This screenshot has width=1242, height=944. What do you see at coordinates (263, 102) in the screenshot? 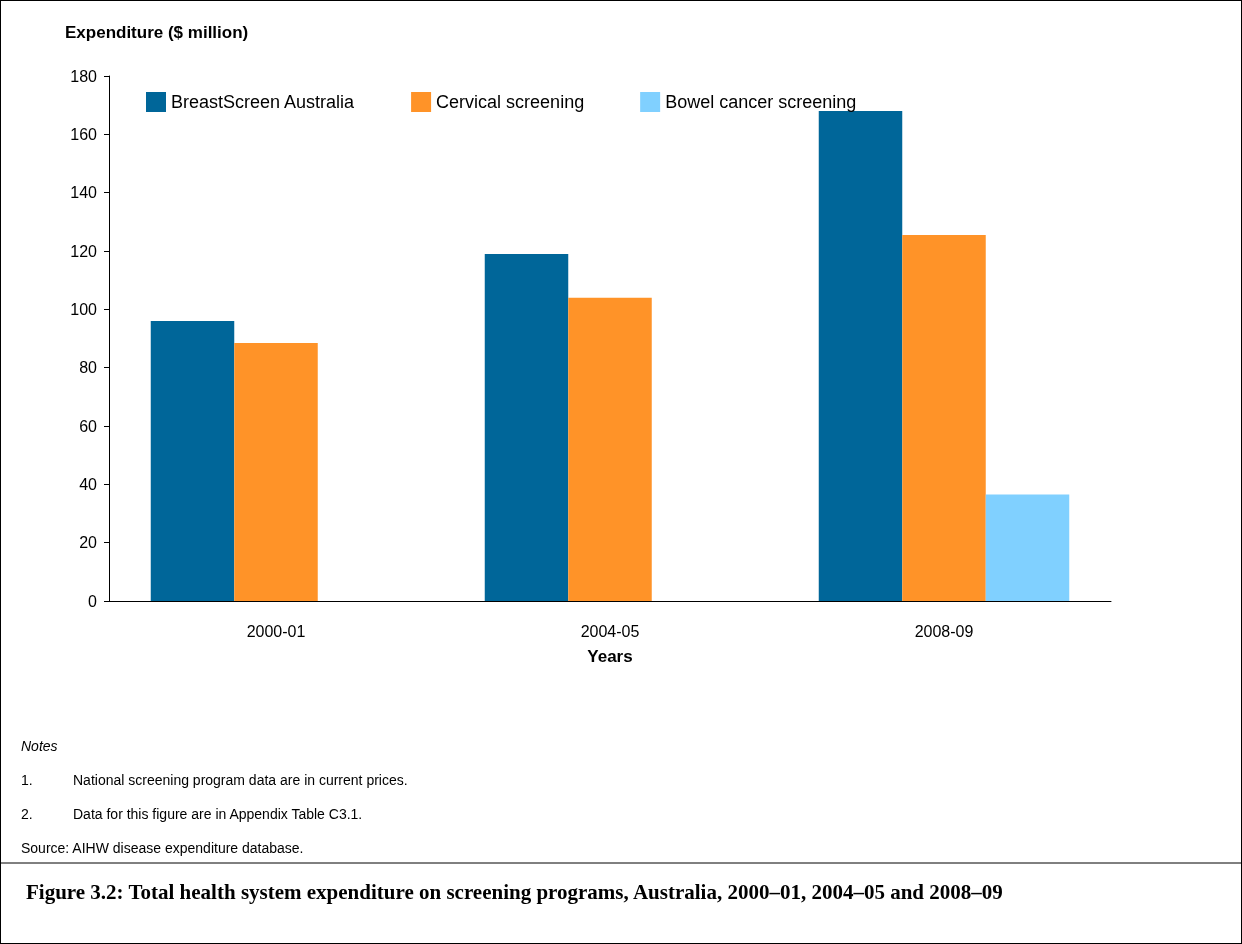
I see `legend-label: BreastScreen Australia` at bounding box center [263, 102].